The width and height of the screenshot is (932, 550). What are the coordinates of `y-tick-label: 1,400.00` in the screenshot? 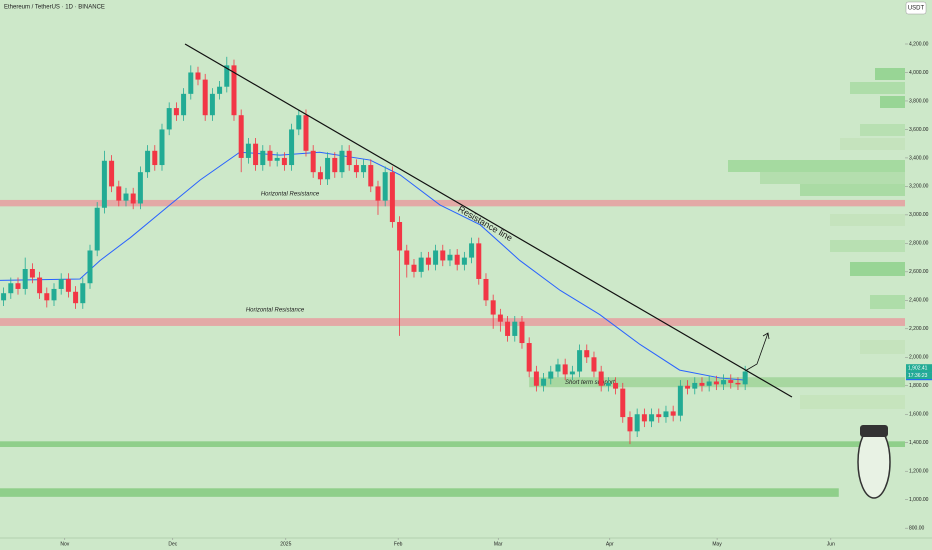 It's located at (919, 443).